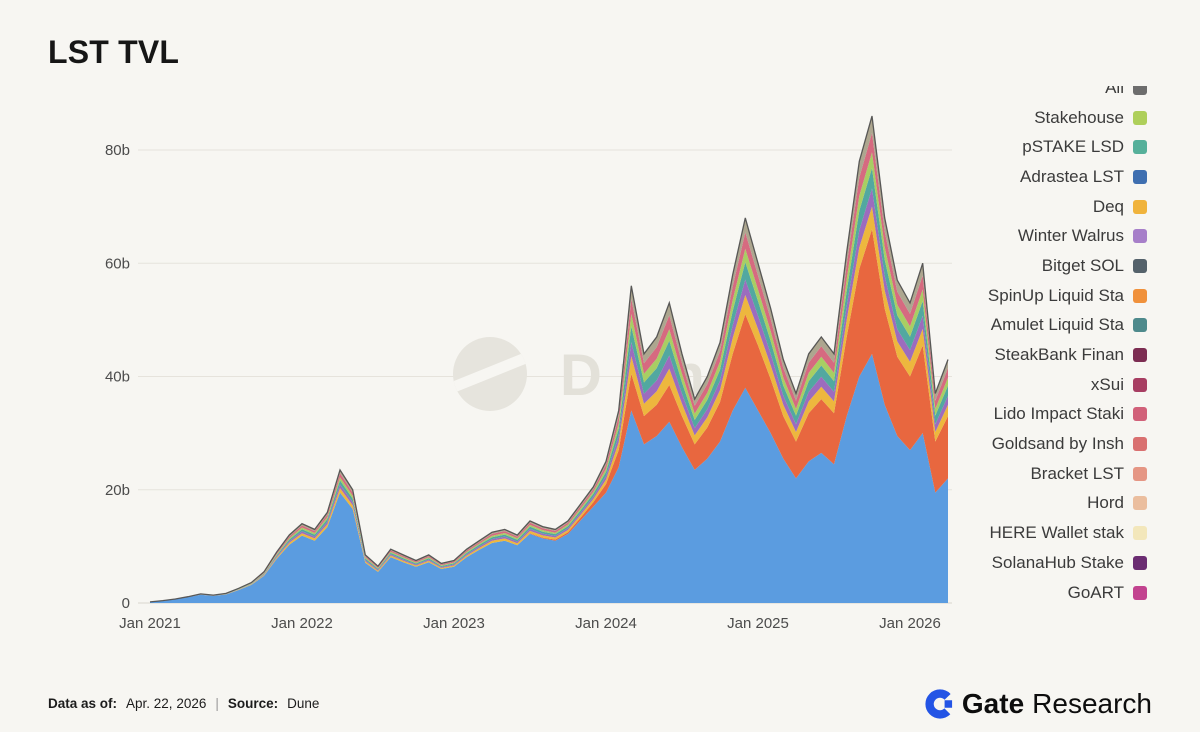 This screenshot has height=732, width=1200. I want to click on source-value: Dune, so click(303, 703).